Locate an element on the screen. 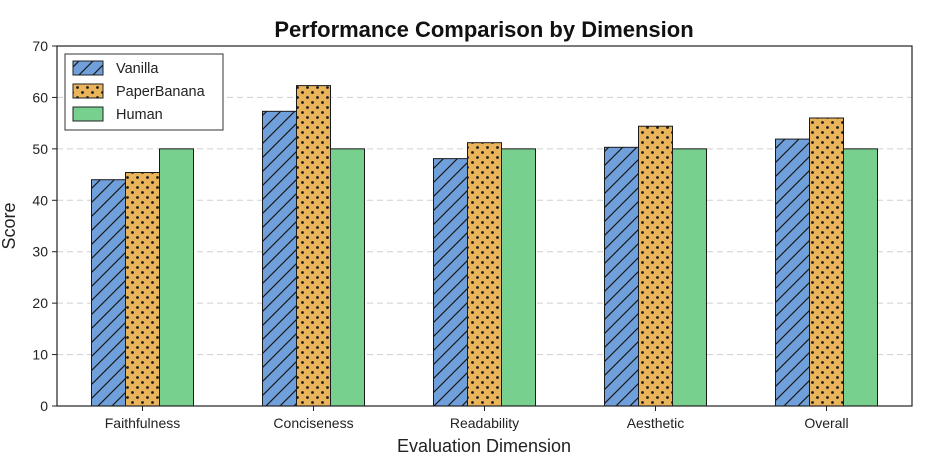 The height and width of the screenshot is (465, 933). legend: Vanilla PaperBanana Human is located at coordinates (144, 92).